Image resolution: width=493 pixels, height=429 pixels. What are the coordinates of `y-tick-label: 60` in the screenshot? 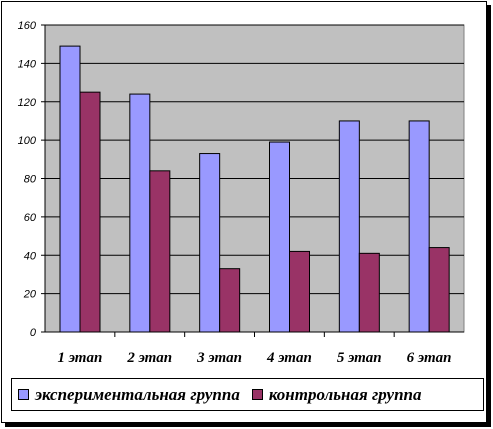 It's located at (30, 218).